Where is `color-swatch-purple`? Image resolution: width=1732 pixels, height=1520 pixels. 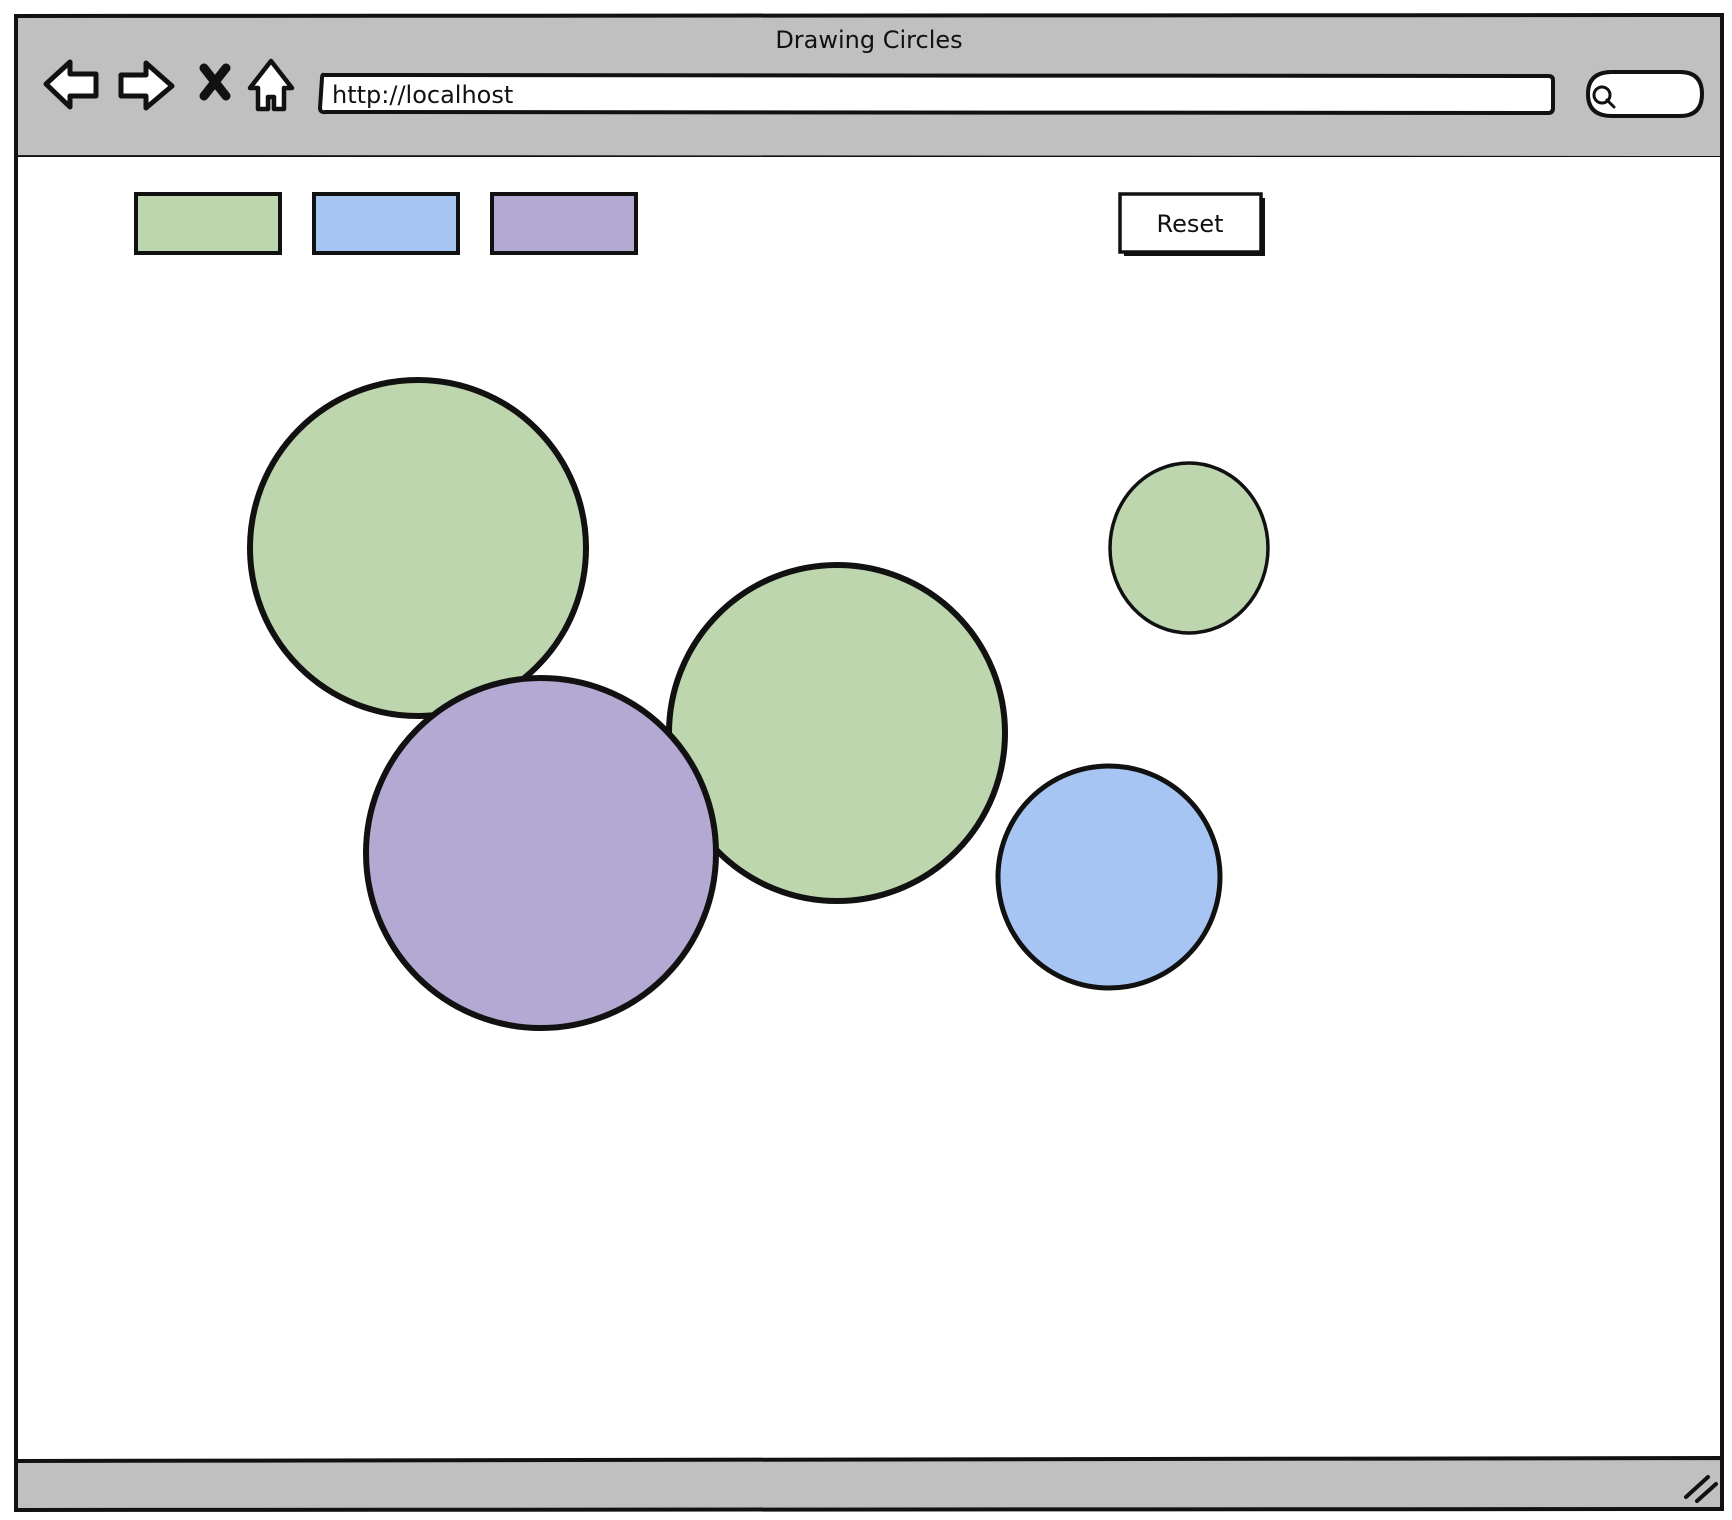
color-swatch-purple is located at coordinates (564, 223).